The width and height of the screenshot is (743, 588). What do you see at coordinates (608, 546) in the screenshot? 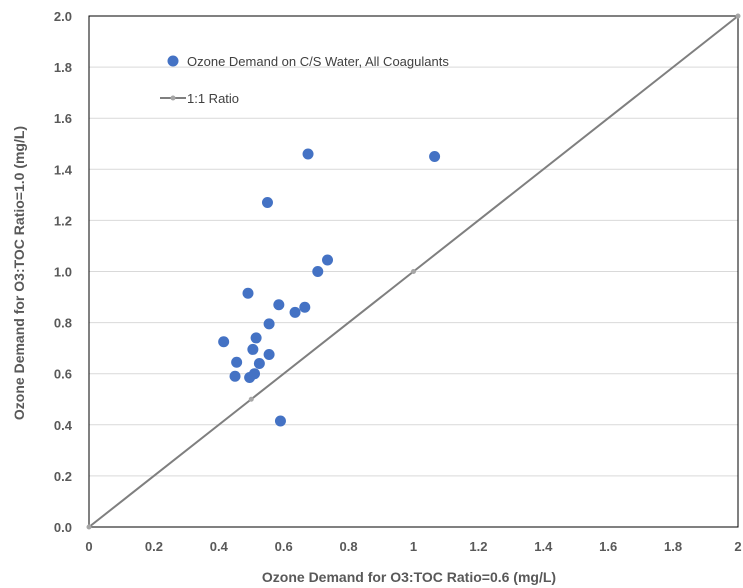
I see `x-tick-label: 1.6` at bounding box center [608, 546].